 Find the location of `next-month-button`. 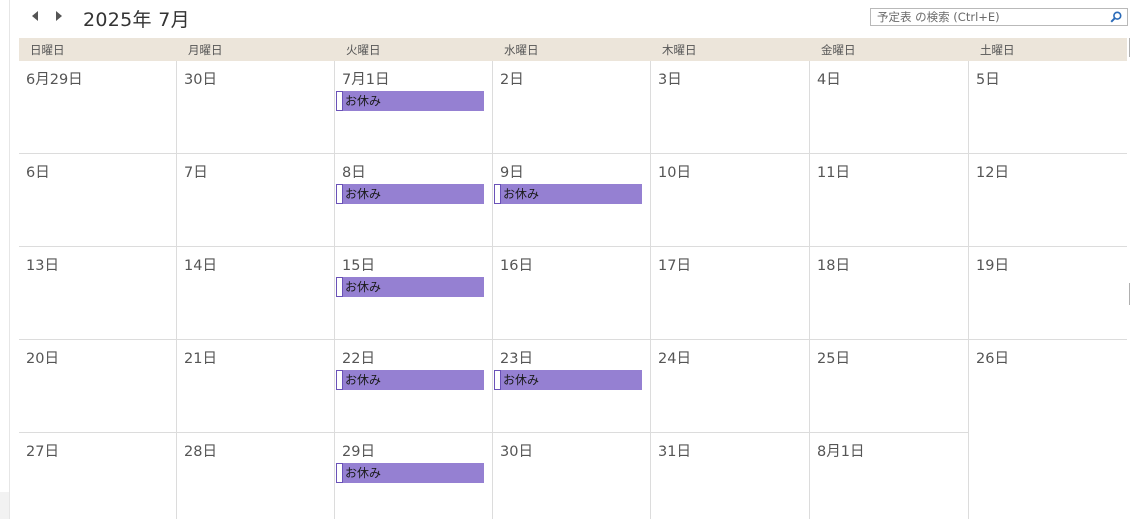

next-month-button is located at coordinates (59, 16).